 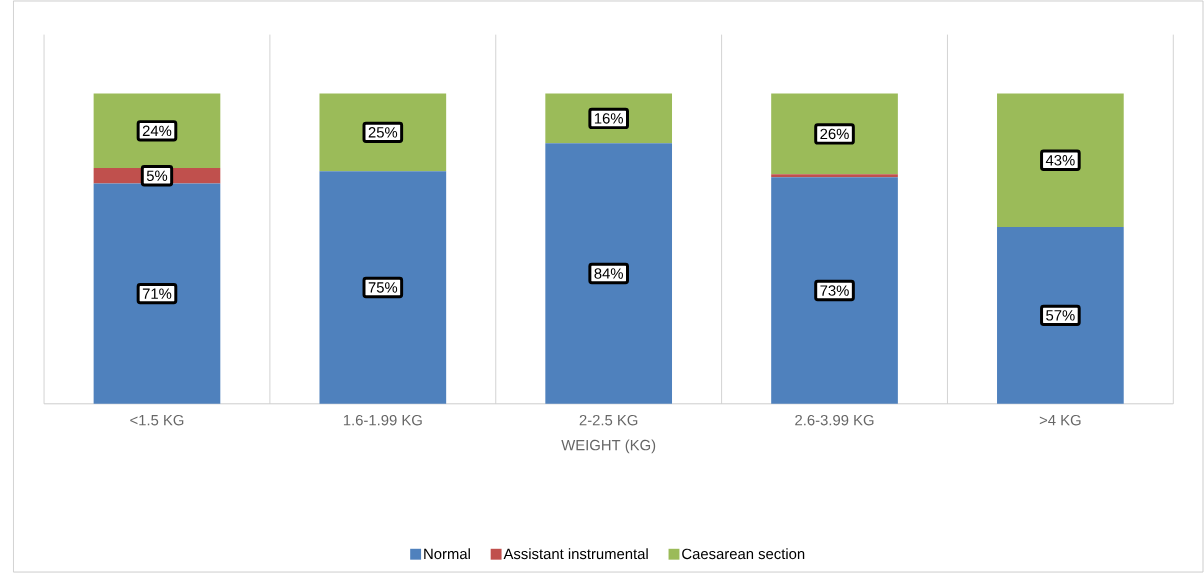 I want to click on x-tick-label: 2-2.5 KG, so click(x=608, y=420).